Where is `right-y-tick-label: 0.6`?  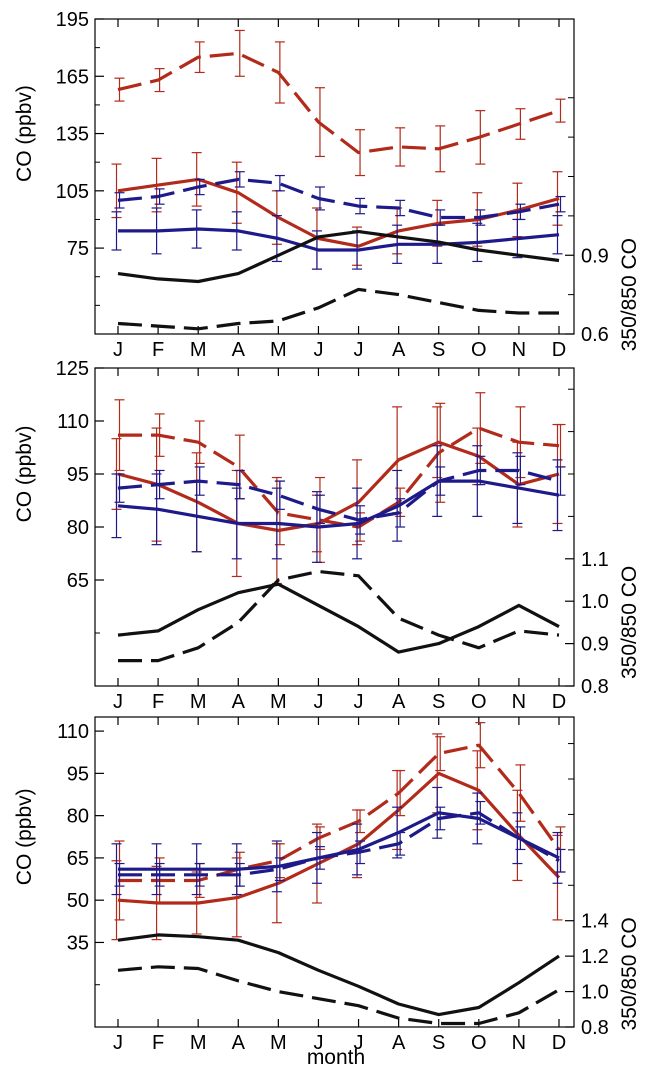 right-y-tick-label: 0.6 is located at coordinates (595, 335).